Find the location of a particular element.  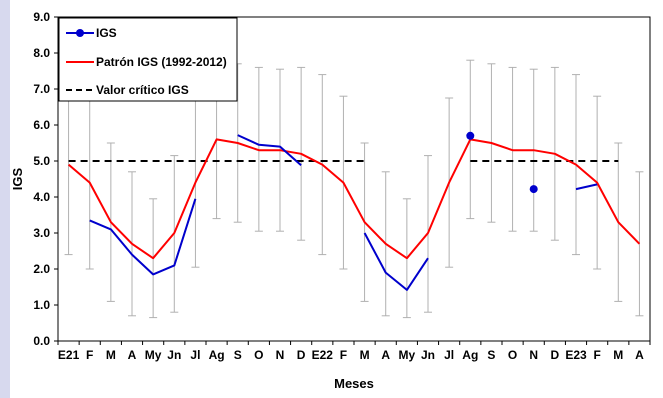

y-tick-label: 4.0 is located at coordinates (41, 197).